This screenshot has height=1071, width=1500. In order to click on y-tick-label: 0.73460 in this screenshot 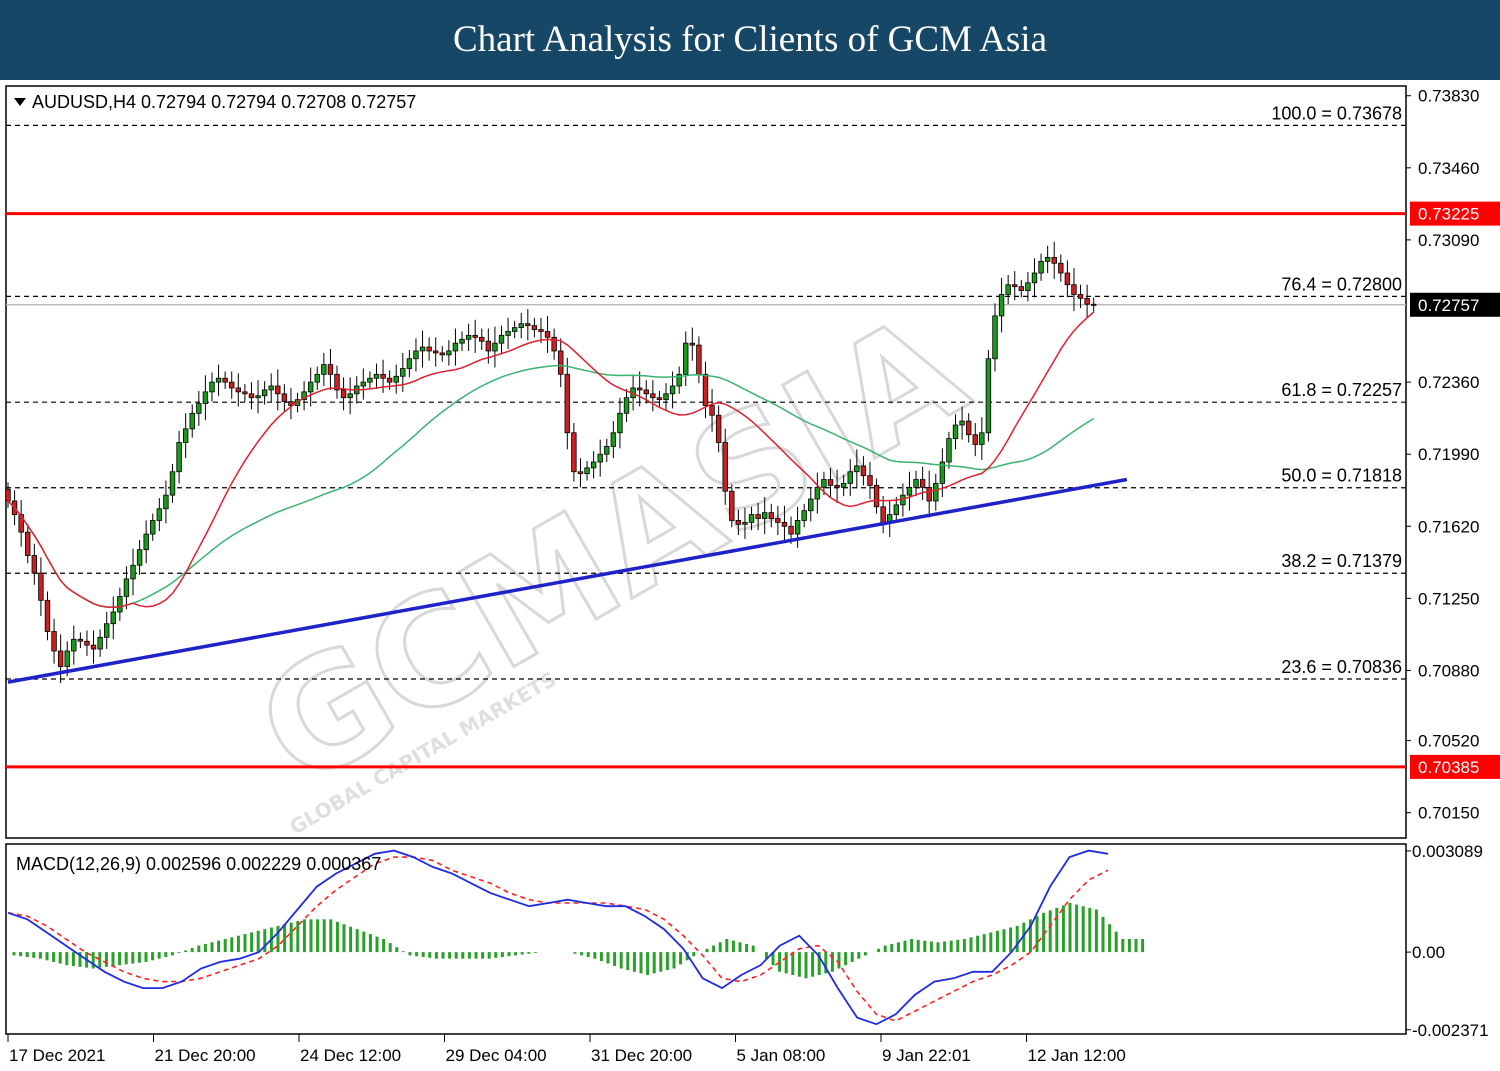, I will do `click(1448, 168)`.